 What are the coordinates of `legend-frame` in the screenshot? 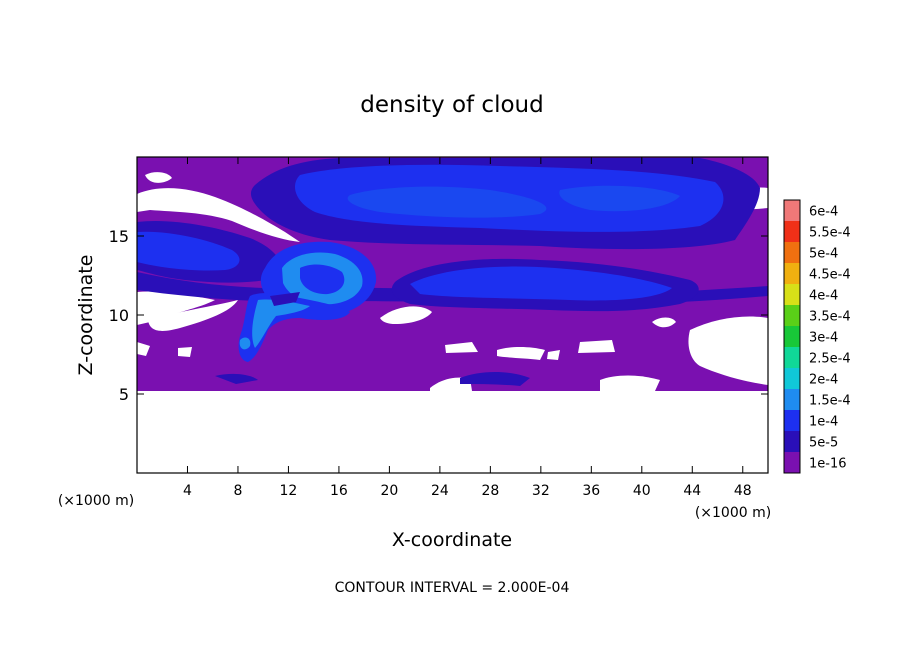 It's located at (792, 336).